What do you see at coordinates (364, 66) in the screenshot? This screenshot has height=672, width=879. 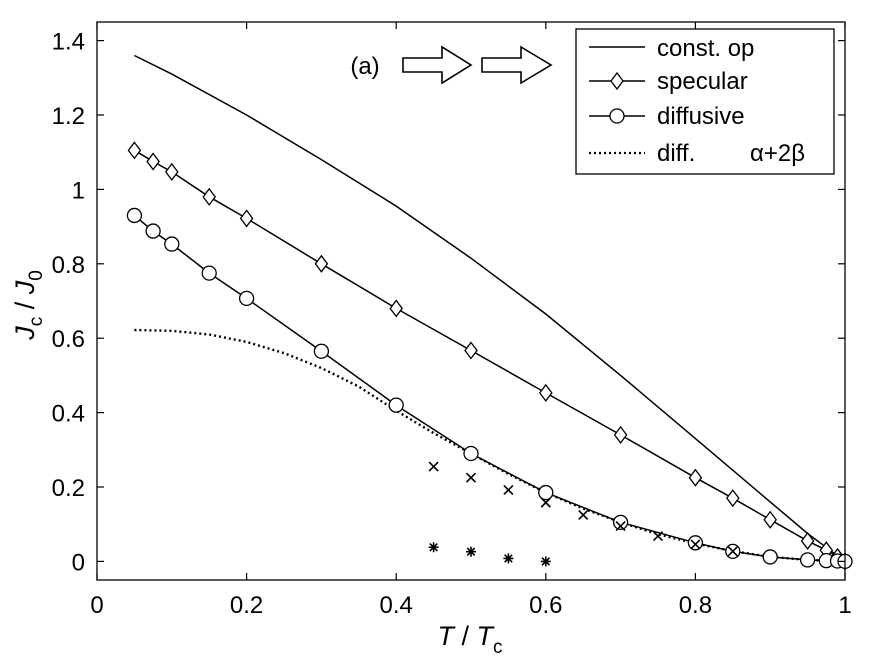 I see `annotation-label: (a)` at bounding box center [364, 66].